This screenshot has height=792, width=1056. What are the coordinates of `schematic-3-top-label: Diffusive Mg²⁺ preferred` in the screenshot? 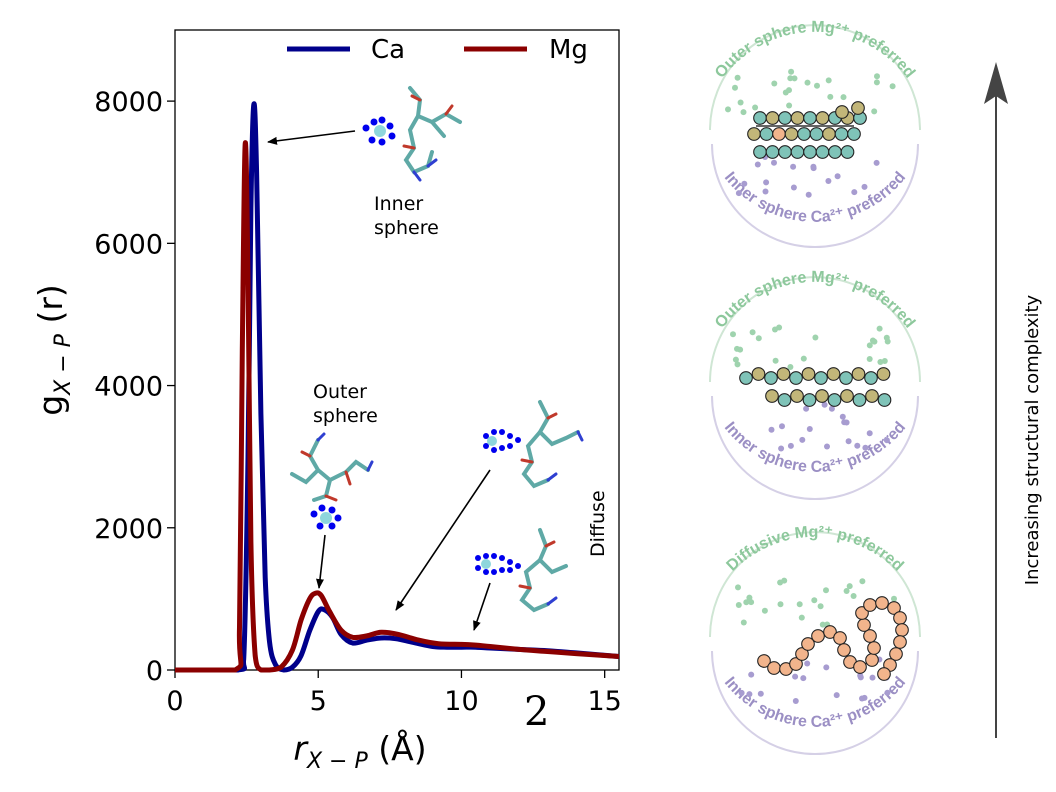 It's located at (815, 549).